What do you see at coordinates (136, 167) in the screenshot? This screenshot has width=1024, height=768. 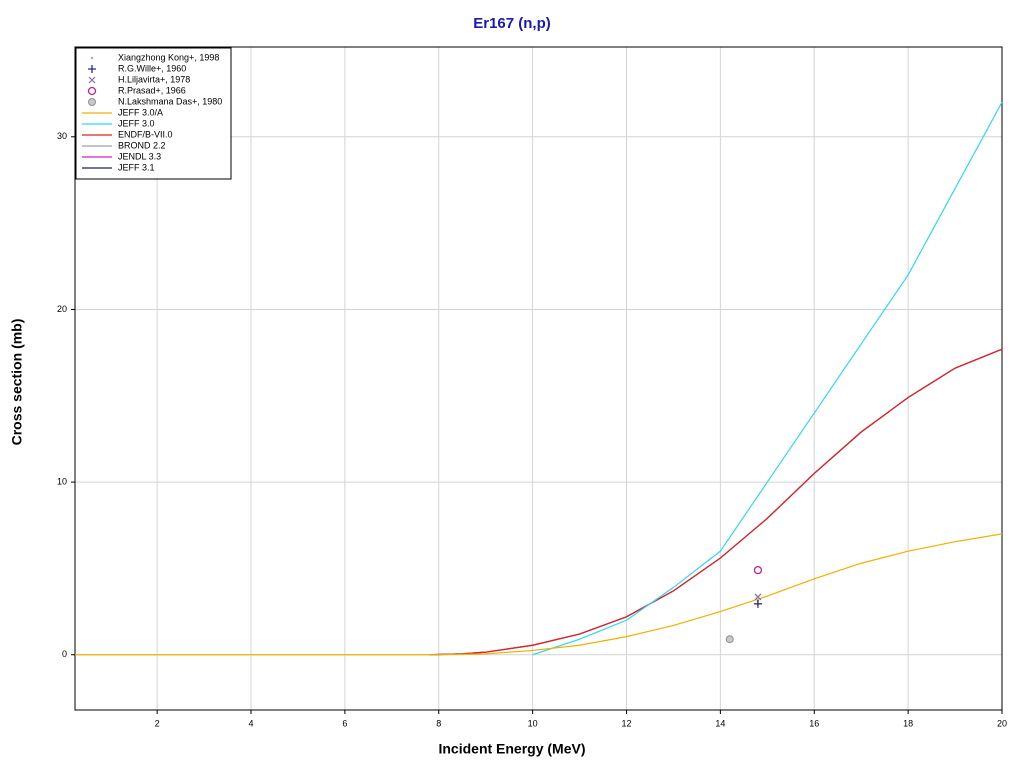 I see `legend-label: JEFF 3.1` at bounding box center [136, 167].